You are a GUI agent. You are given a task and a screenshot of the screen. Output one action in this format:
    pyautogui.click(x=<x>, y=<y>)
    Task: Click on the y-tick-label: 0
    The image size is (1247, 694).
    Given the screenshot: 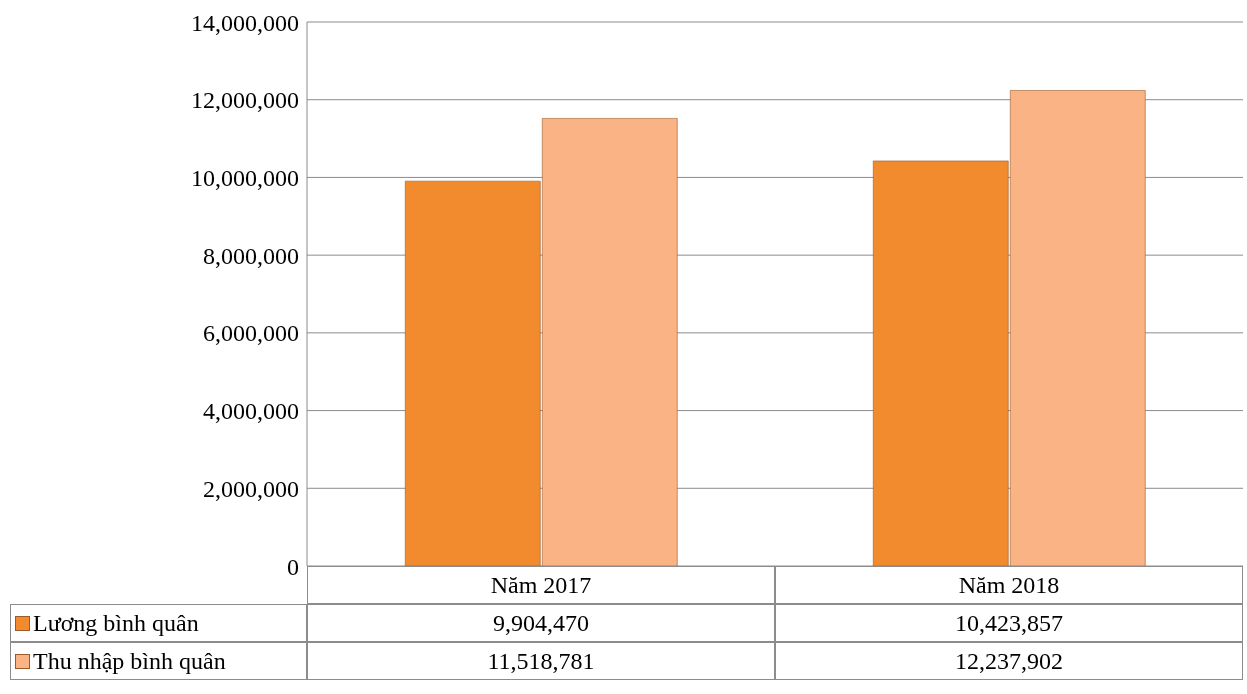 What is the action you would take?
    pyautogui.click(x=293, y=566)
    